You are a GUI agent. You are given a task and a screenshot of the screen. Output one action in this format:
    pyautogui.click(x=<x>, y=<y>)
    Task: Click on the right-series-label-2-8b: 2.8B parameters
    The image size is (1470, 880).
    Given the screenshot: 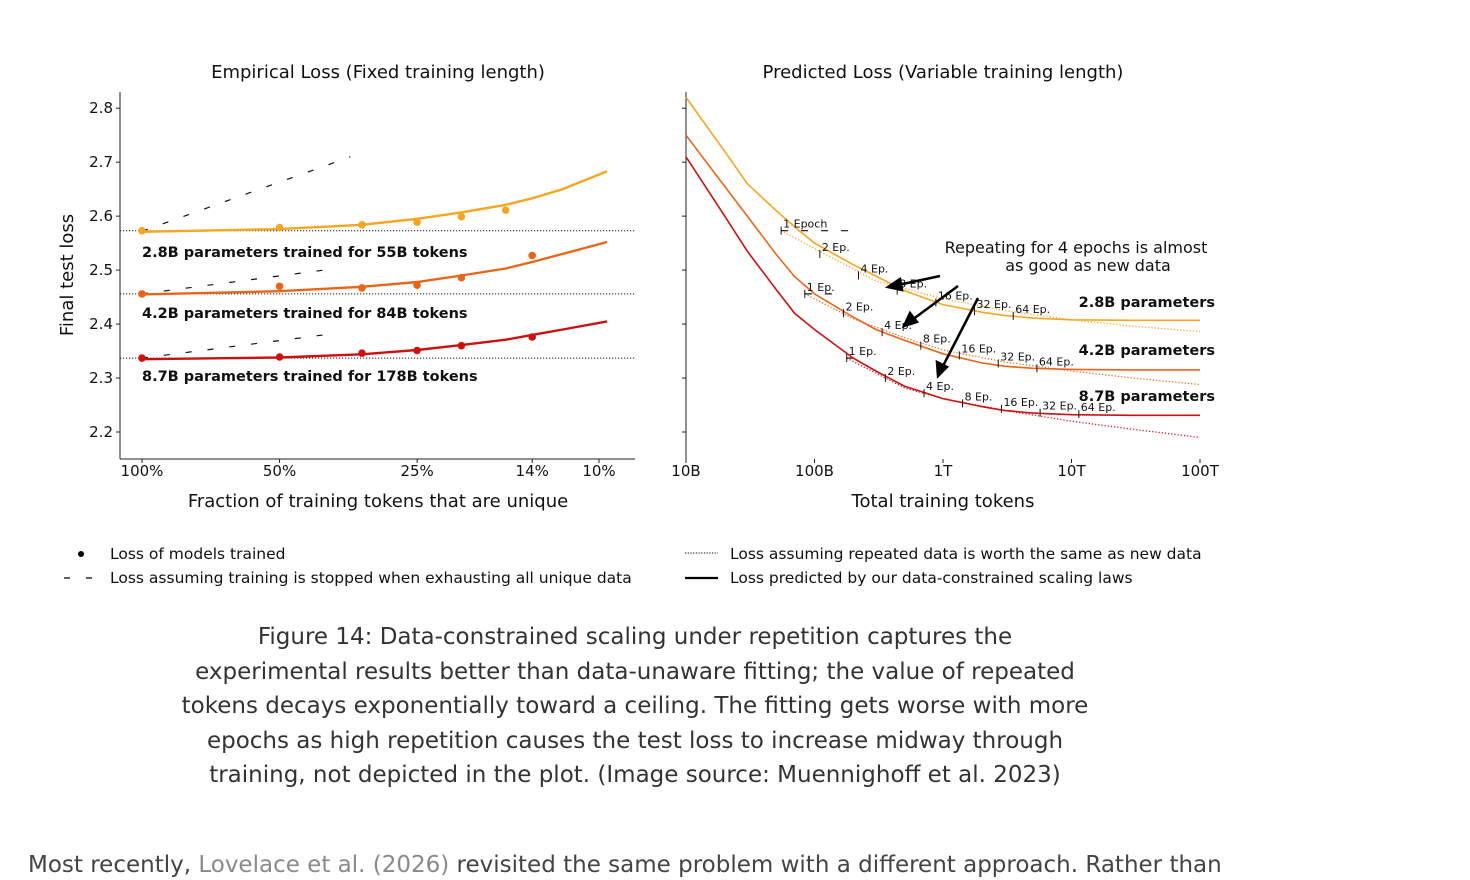 What is the action you would take?
    pyautogui.click(x=1147, y=303)
    